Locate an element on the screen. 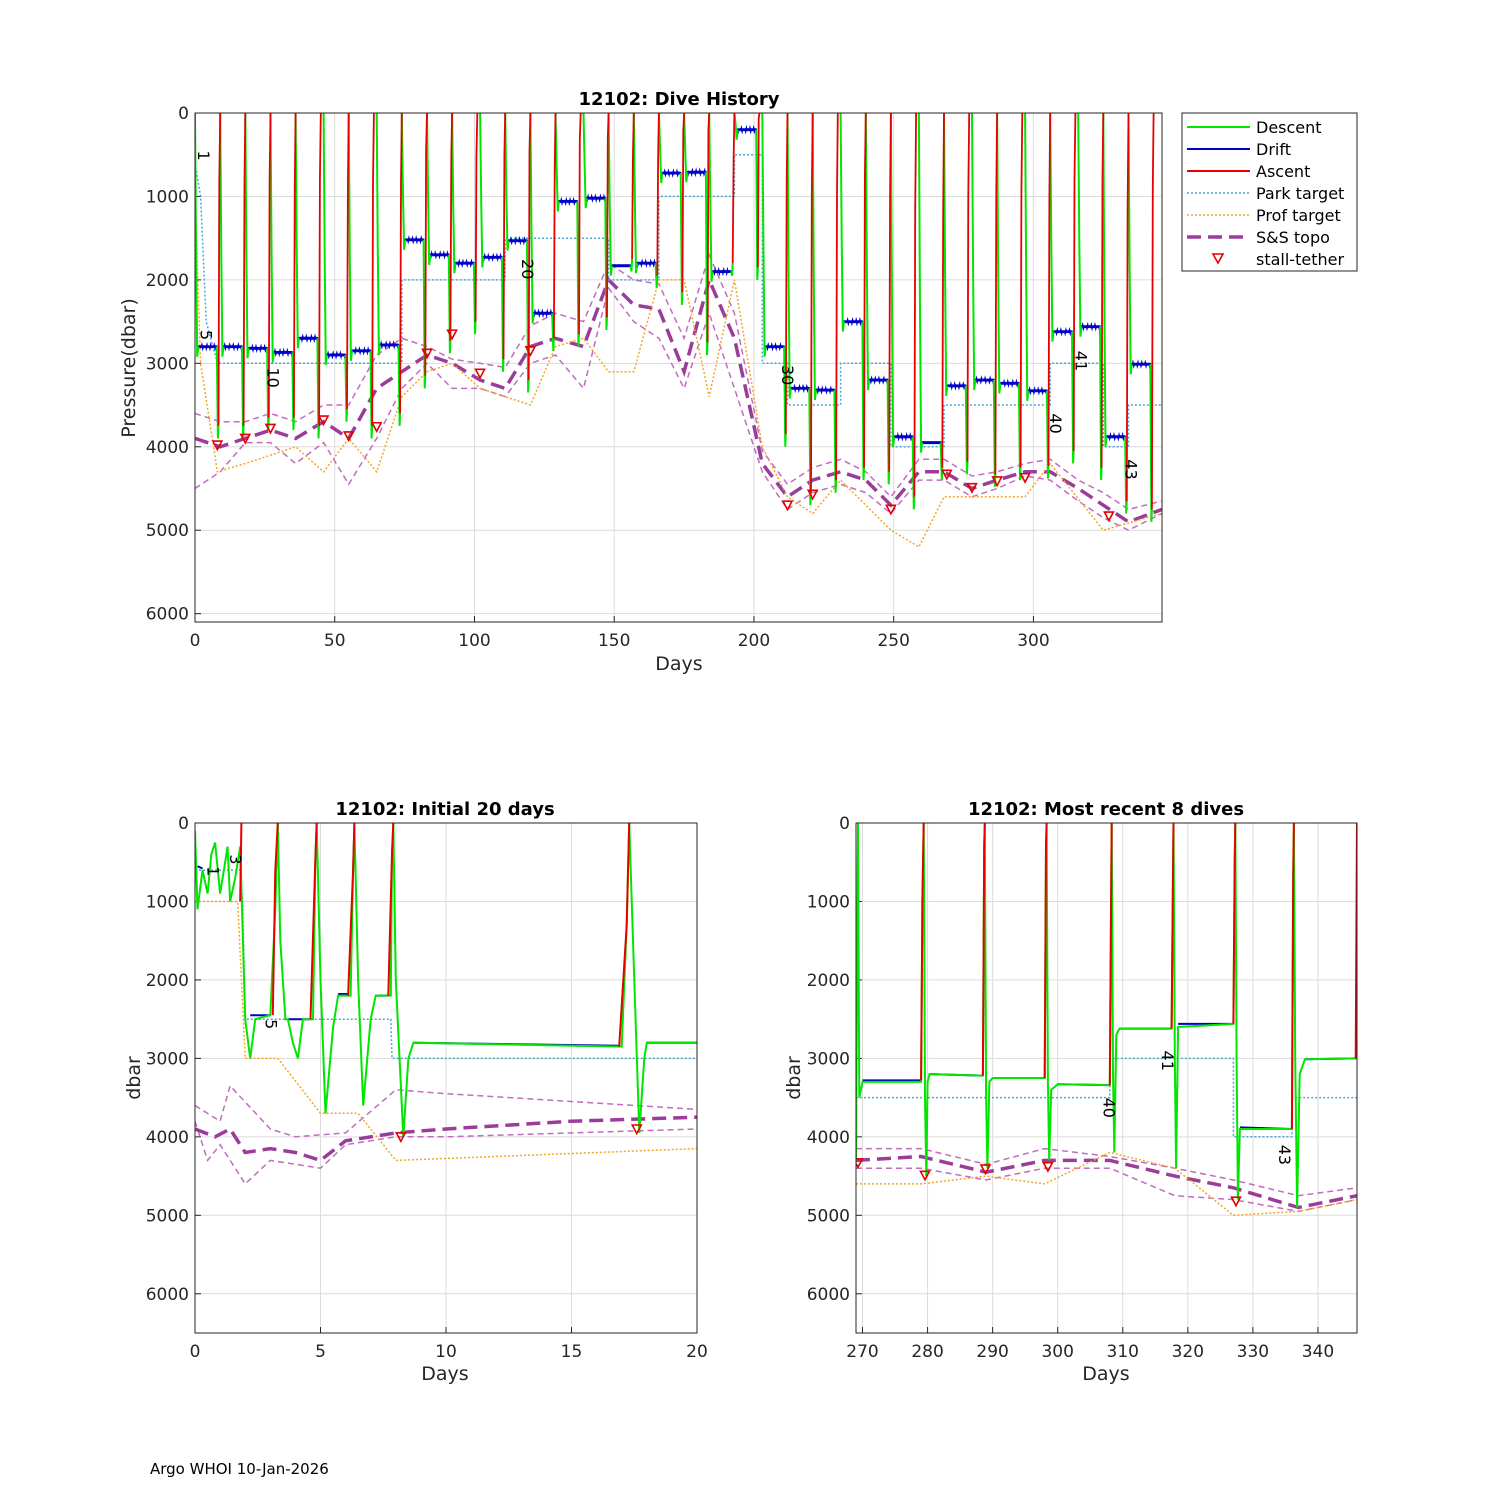 This screenshot has height=1500, width=1500. park-target-line is located at coordinates (1106, 1097).